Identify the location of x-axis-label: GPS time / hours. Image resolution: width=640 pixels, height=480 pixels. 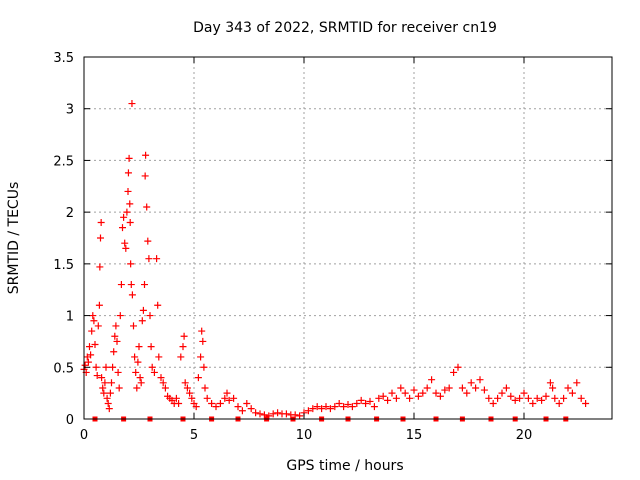
(344, 466).